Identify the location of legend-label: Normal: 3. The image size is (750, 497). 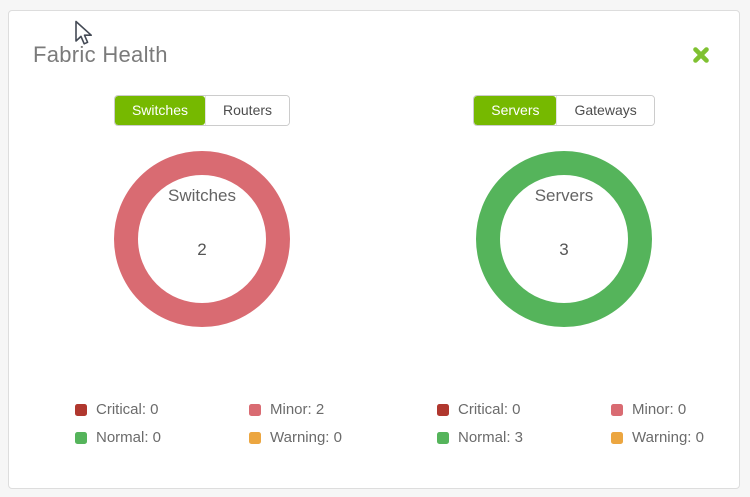
(491, 437).